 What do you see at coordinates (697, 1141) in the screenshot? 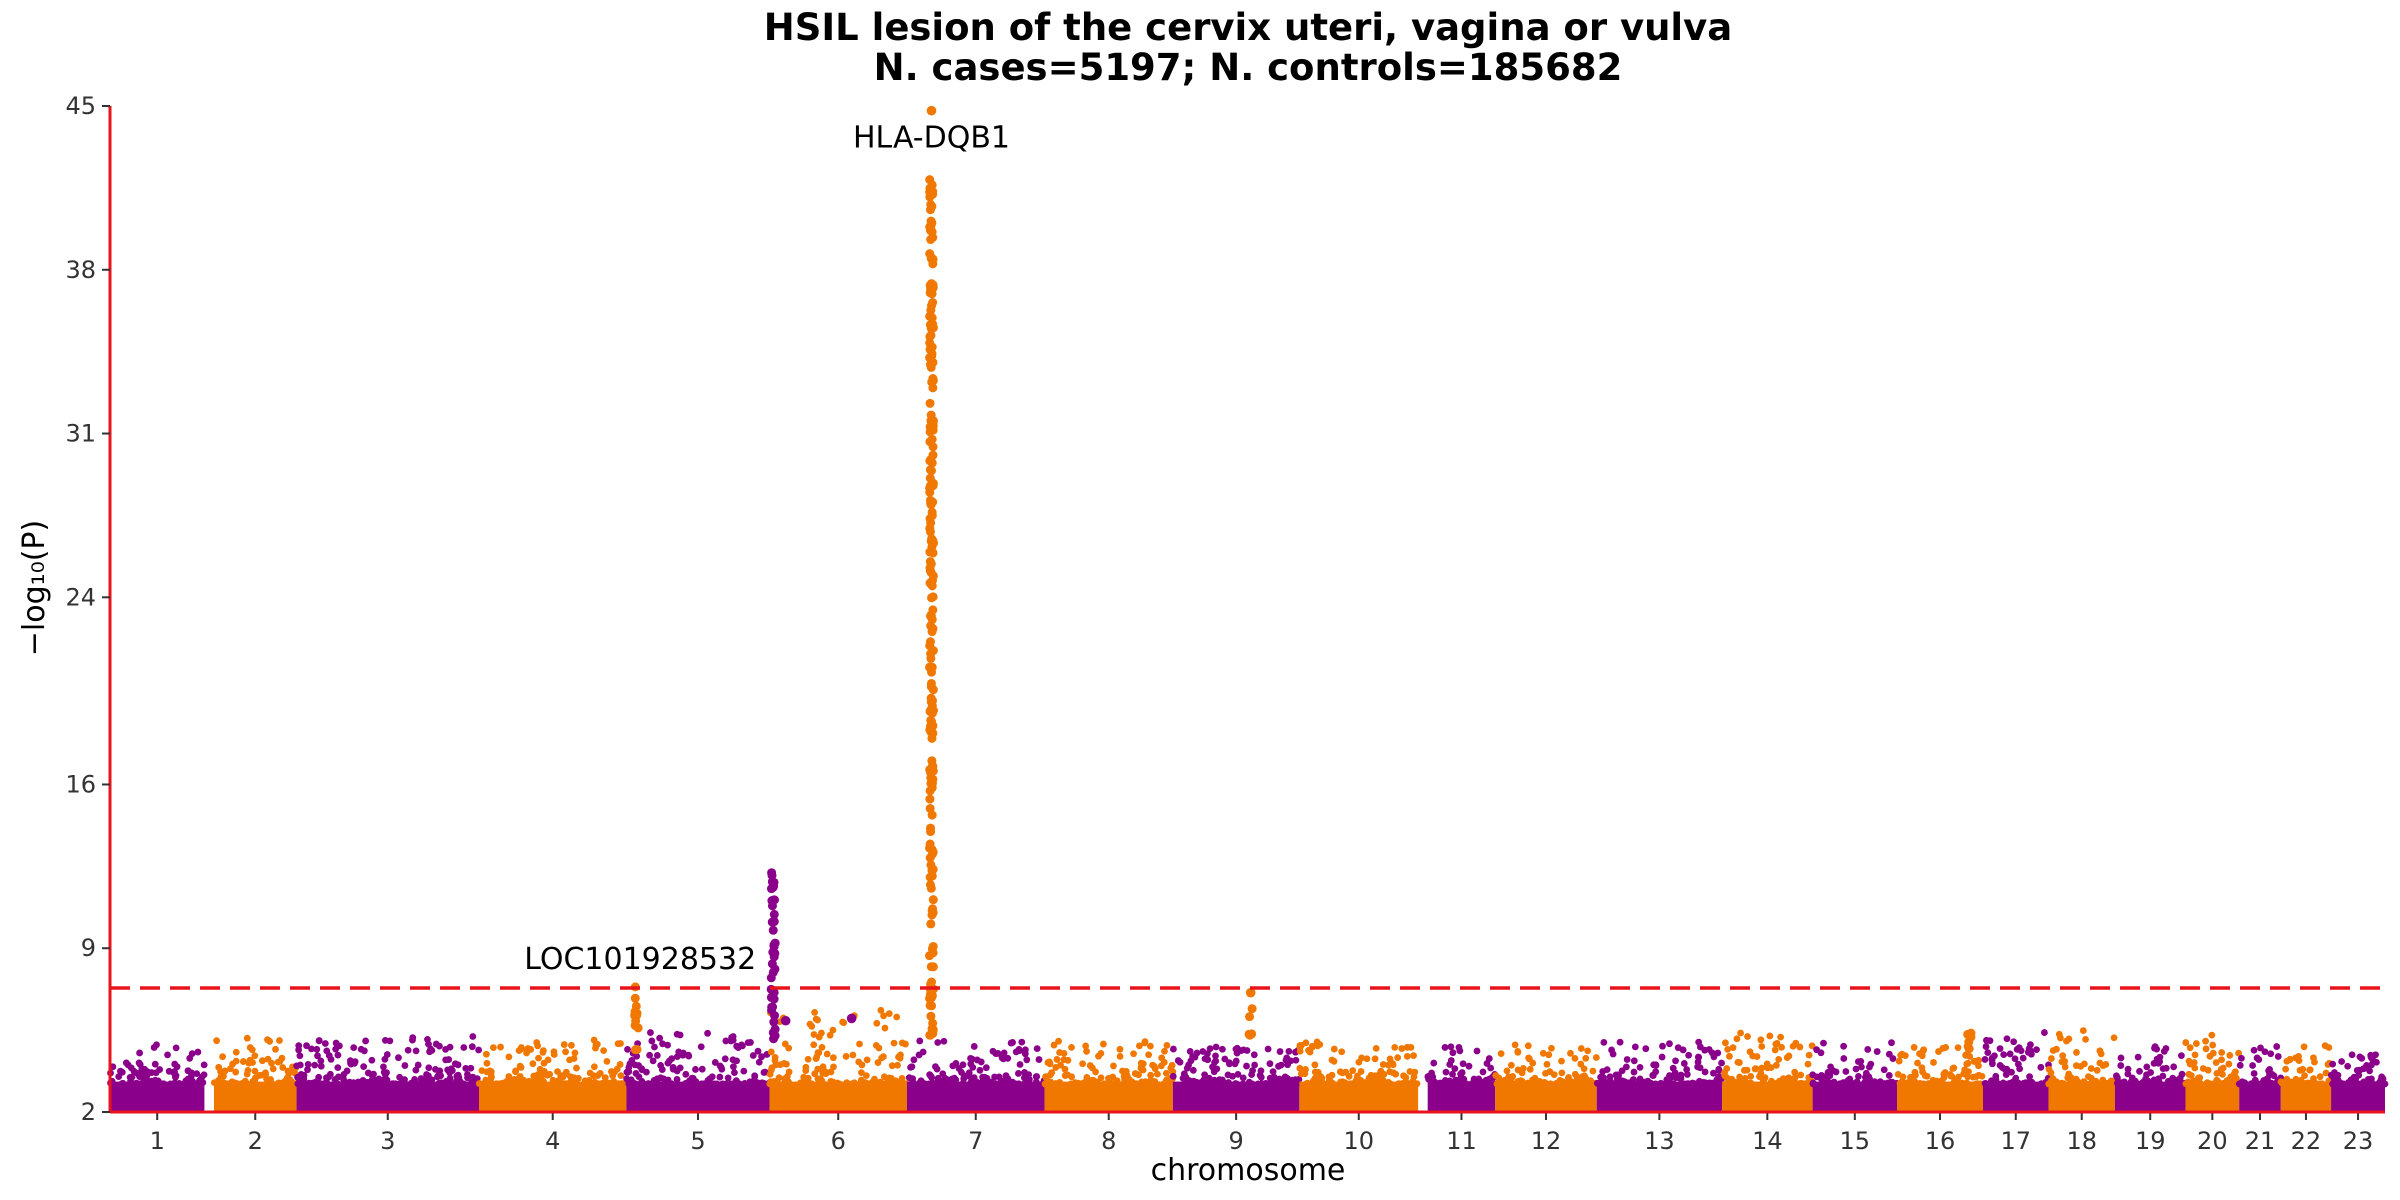
I see `x-tick-label-5: 5` at bounding box center [697, 1141].